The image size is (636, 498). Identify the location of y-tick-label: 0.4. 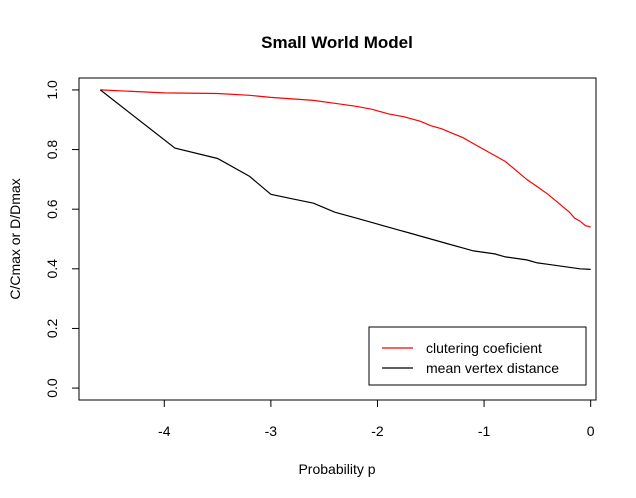
(52, 269).